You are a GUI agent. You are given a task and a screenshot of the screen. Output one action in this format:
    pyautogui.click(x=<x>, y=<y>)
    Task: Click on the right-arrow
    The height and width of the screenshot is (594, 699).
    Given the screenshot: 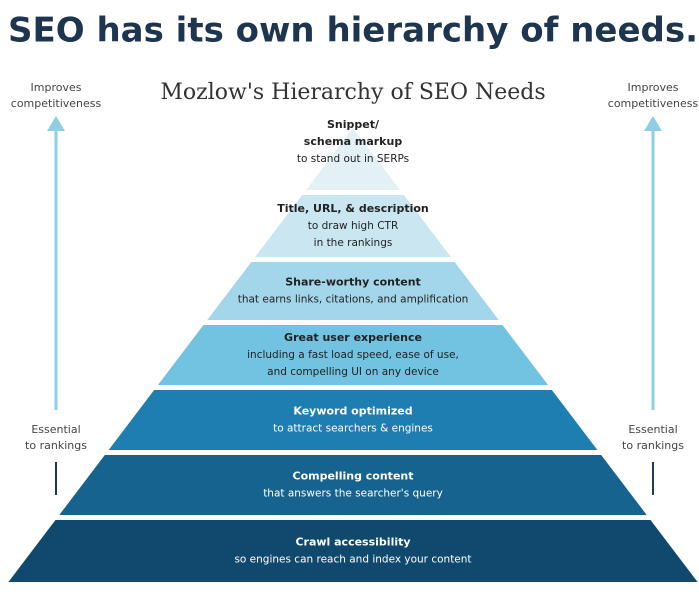 What is the action you would take?
    pyautogui.click(x=653, y=305)
    